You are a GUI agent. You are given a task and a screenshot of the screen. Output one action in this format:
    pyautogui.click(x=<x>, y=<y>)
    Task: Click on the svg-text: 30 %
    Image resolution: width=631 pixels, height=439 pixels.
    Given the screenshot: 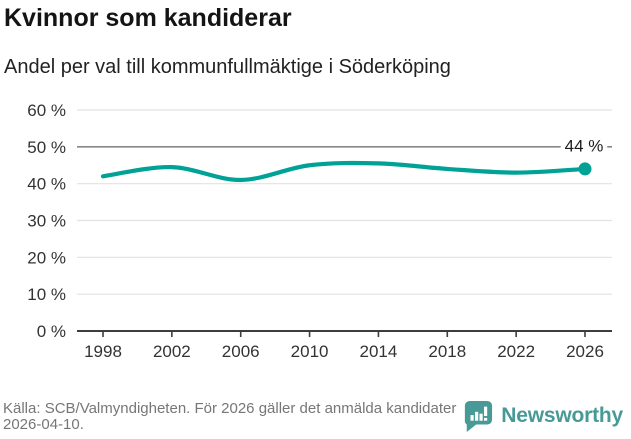 What is the action you would take?
    pyautogui.click(x=46, y=221)
    